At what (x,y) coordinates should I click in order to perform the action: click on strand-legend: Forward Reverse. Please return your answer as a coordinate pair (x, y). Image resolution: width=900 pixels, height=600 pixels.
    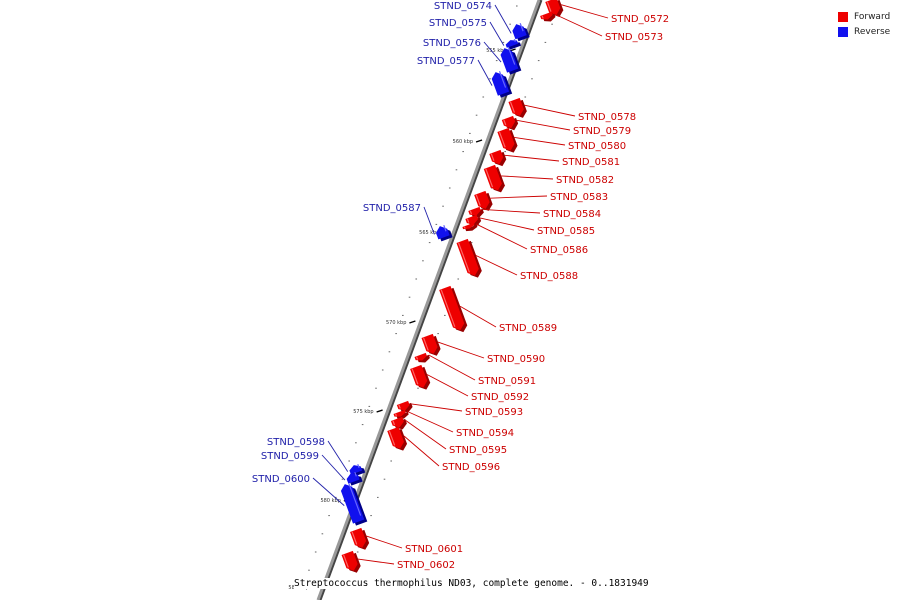
    Looking at the image, I should click on (868, 24).